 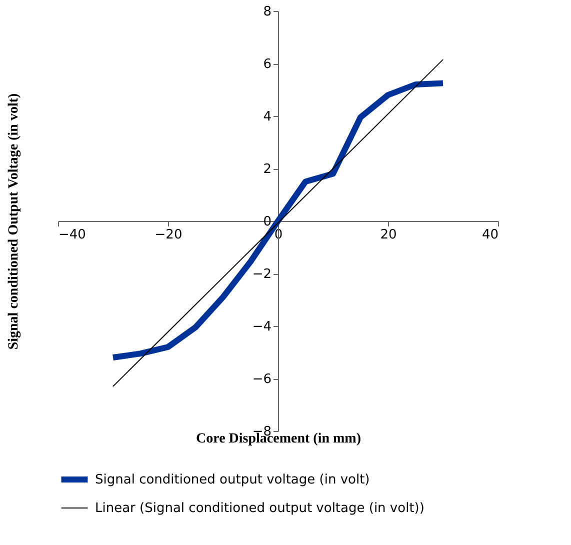 What do you see at coordinates (168, 235) in the screenshot?
I see `x-tick-label: −20` at bounding box center [168, 235].